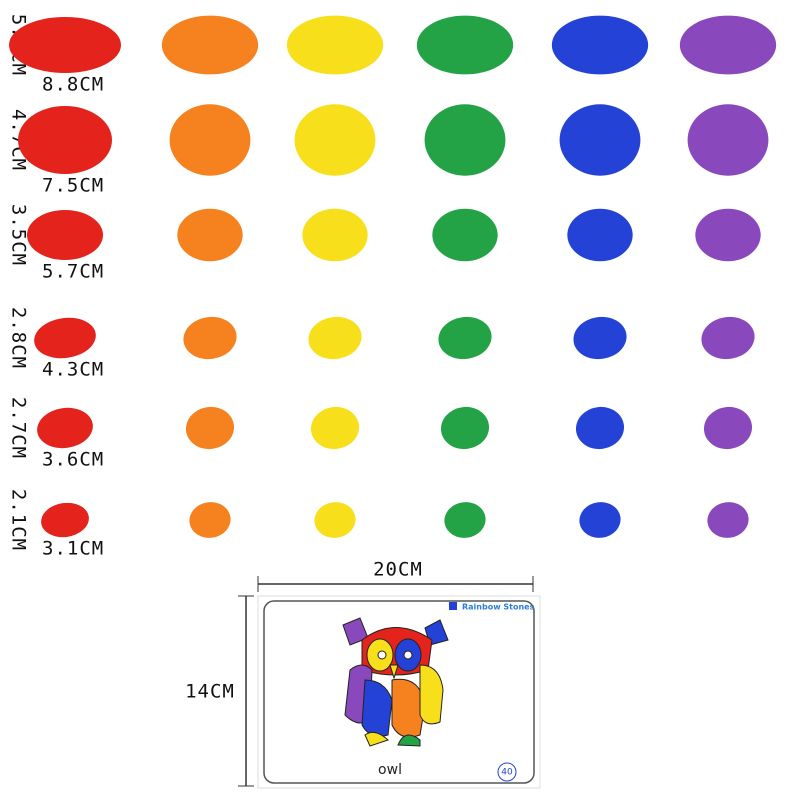 This screenshot has width=800, height=800. Describe the element at coordinates (73, 549) in the screenshot. I see `stone-width-label: 3.1CM` at that location.